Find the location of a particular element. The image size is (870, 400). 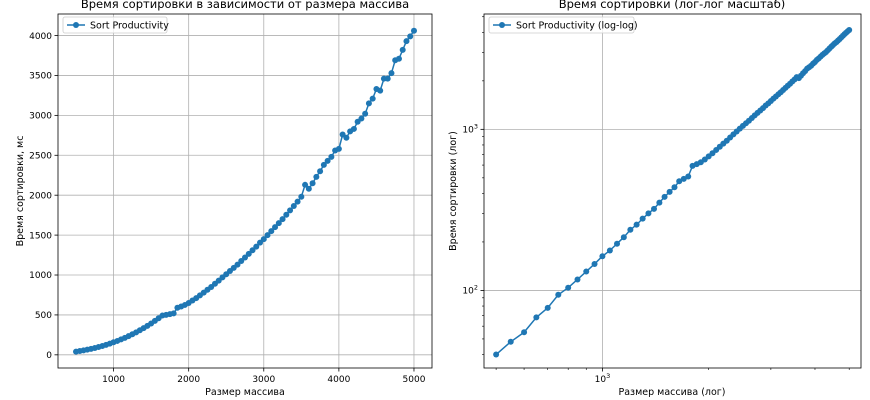

x-axis-label-loglog: Размер массива (лог) is located at coordinates (671, 392).